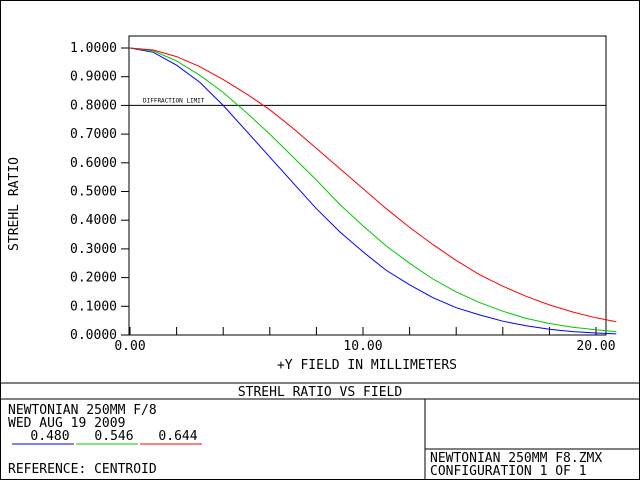 Image resolution: width=640 pixels, height=480 pixels. Describe the element at coordinates (320, 392) in the screenshot. I see `footer-title: STREHL RATIO VS FIELD` at that location.